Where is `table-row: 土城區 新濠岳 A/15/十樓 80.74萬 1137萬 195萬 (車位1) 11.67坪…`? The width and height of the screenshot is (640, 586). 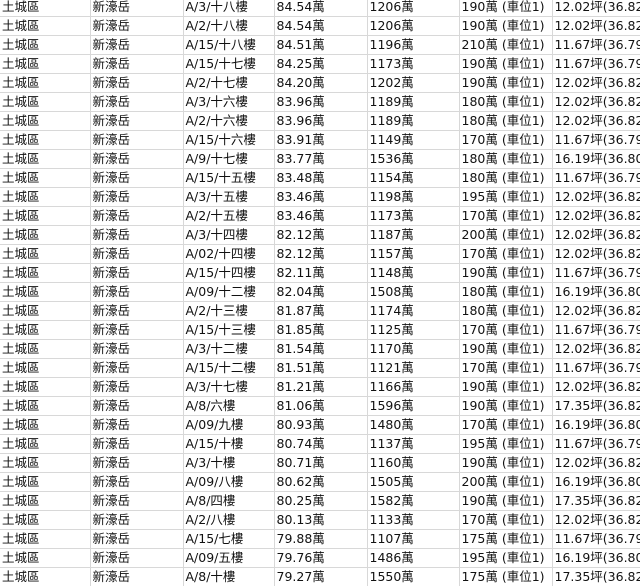 table-row: 土城區 新濠岳 A/15/十樓 80.74萬 1137萬 195萬 (車位1) 11.67坪… is located at coordinates (320, 444).